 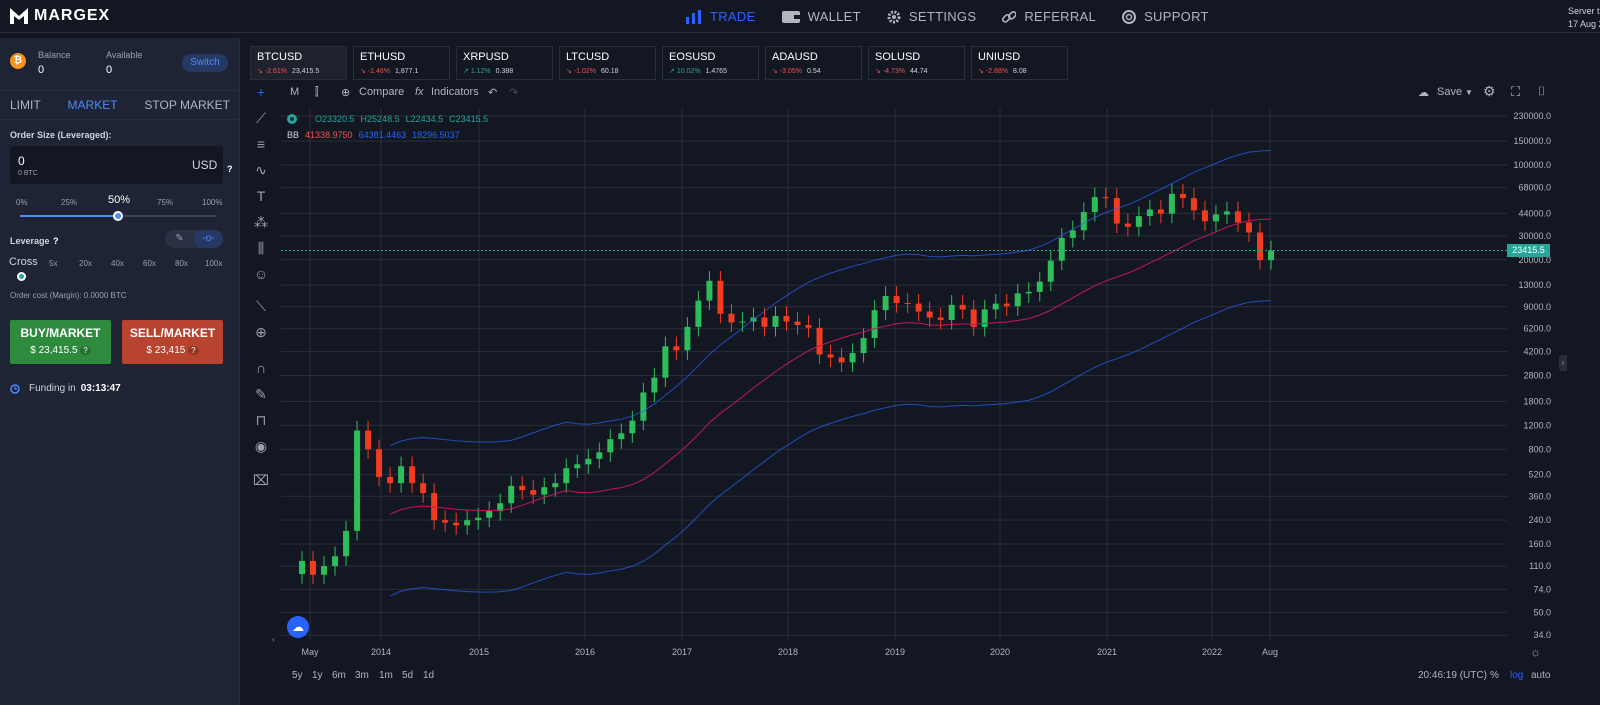 What do you see at coordinates (261, 446) in the screenshot?
I see `eye-icon: ◉` at bounding box center [261, 446].